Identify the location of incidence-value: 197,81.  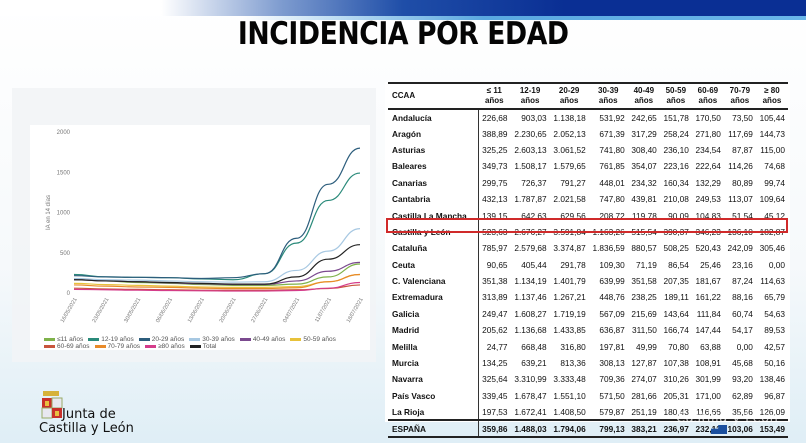
(612, 346).